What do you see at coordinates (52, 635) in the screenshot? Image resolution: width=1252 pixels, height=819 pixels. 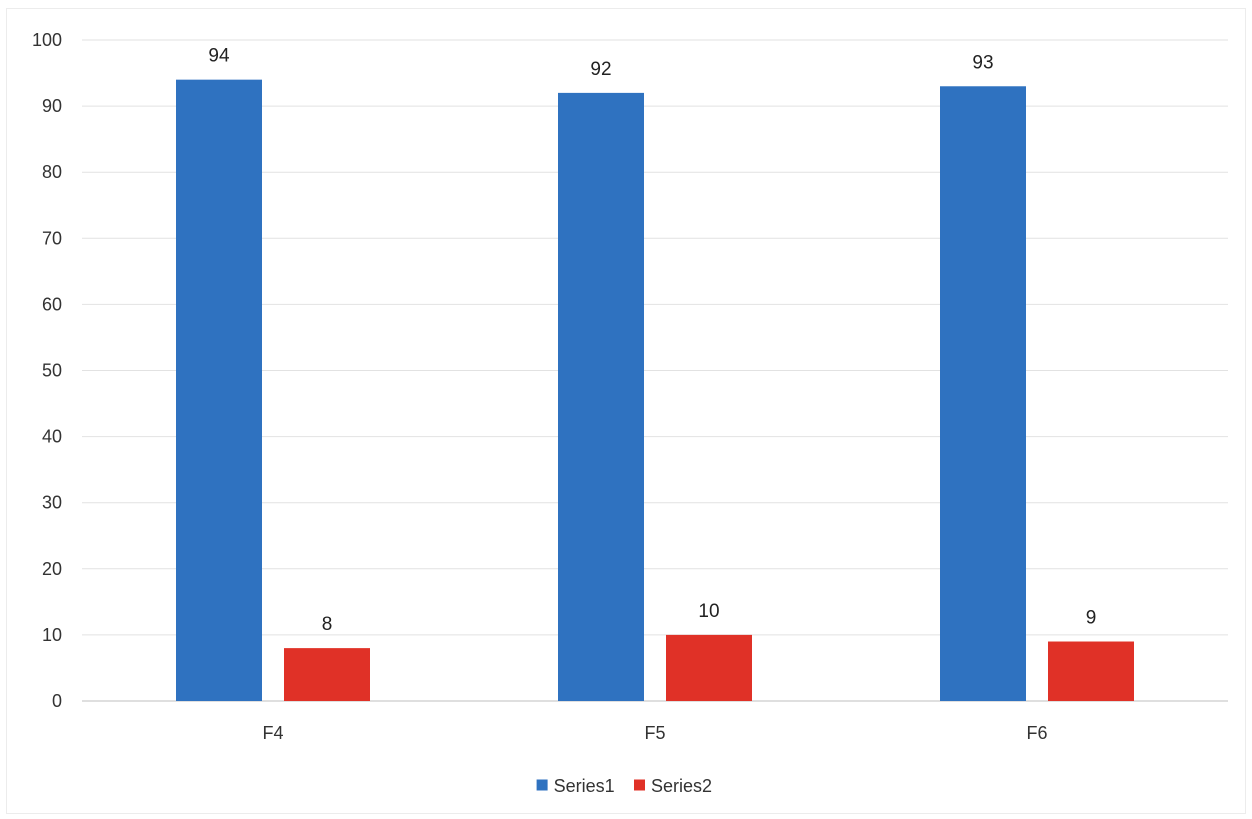 I see `y-tick-label: 10` at bounding box center [52, 635].